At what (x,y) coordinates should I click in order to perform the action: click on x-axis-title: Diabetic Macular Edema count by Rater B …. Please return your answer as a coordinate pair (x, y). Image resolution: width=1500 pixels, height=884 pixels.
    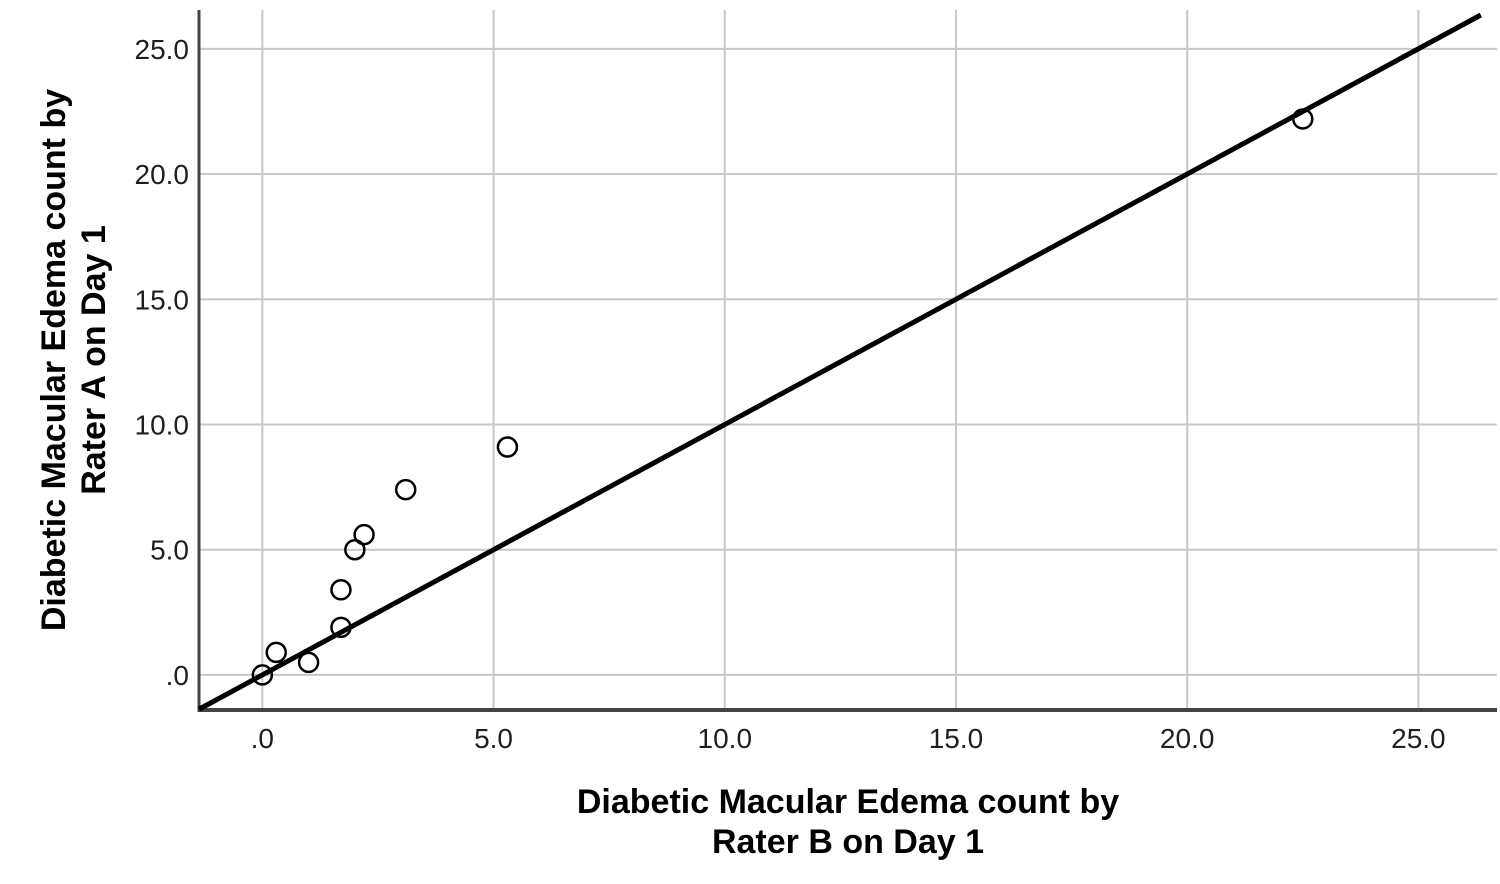
    Looking at the image, I should click on (848, 822).